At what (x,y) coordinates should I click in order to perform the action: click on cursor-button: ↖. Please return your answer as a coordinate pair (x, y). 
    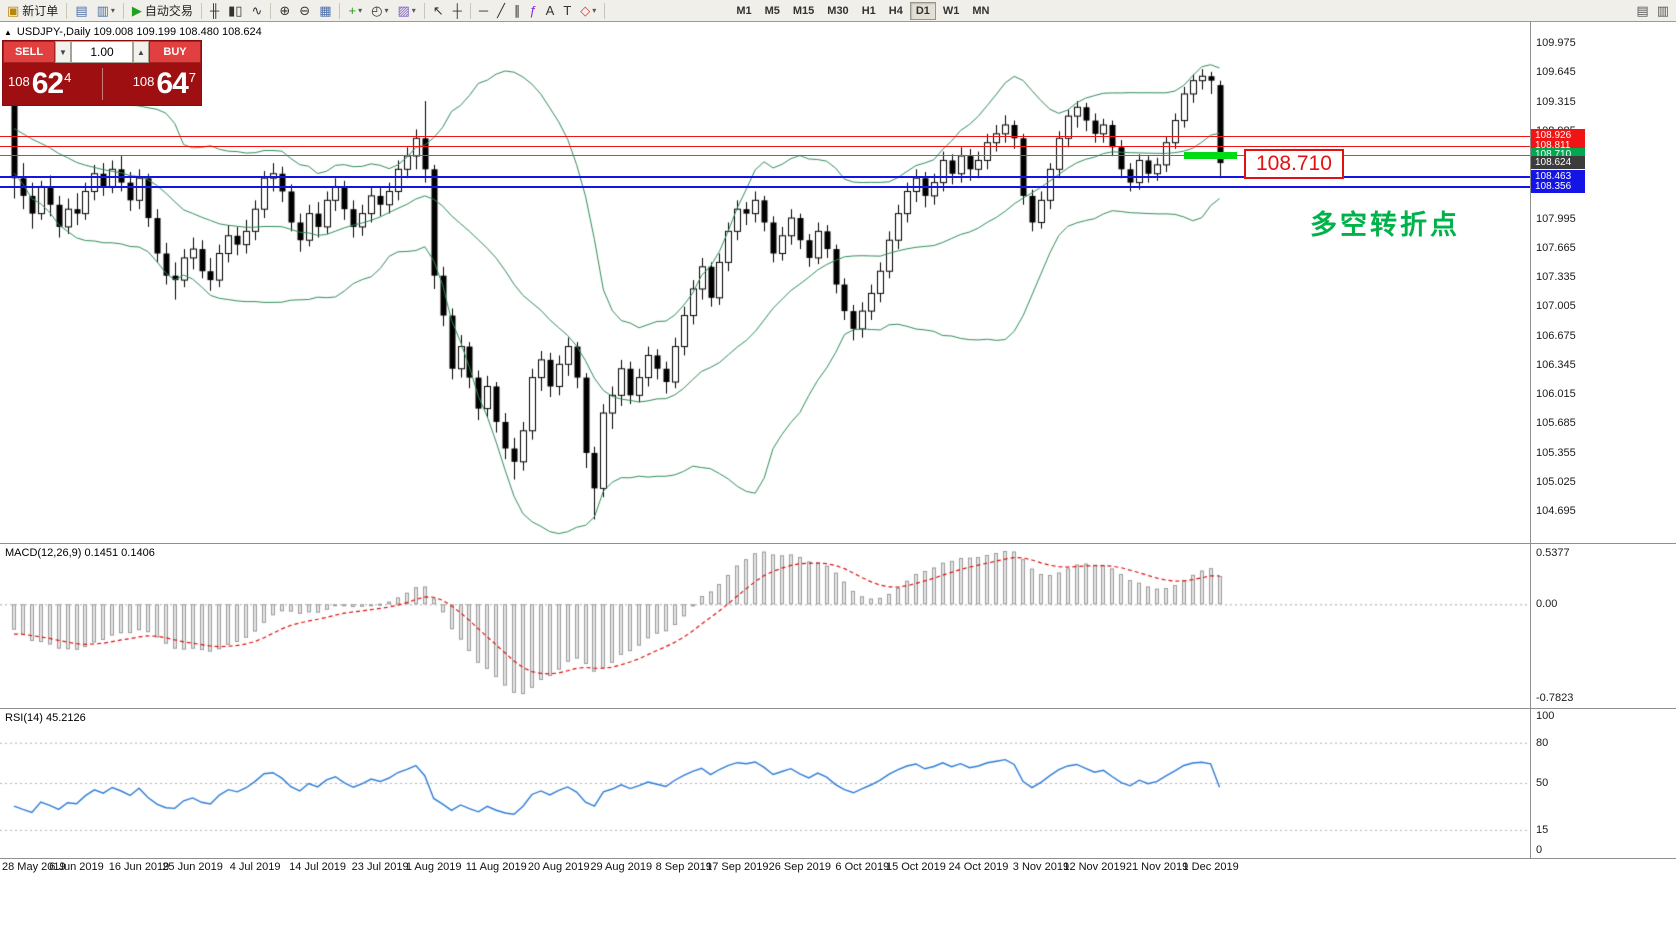
    Looking at the image, I should click on (438, 11).